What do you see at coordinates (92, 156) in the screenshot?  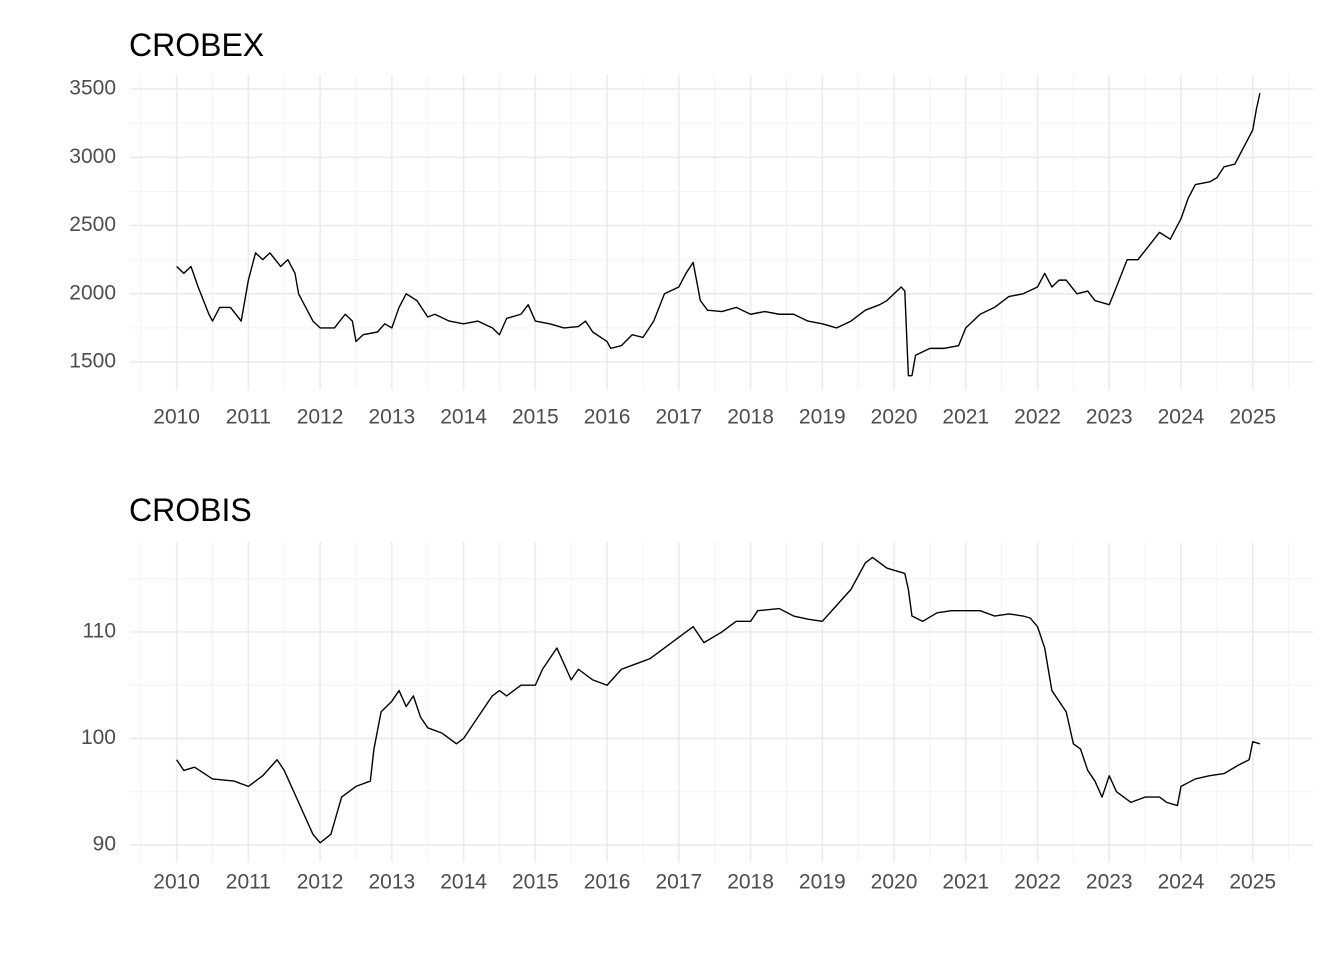 I see `y-tick-label: 3000` at bounding box center [92, 156].